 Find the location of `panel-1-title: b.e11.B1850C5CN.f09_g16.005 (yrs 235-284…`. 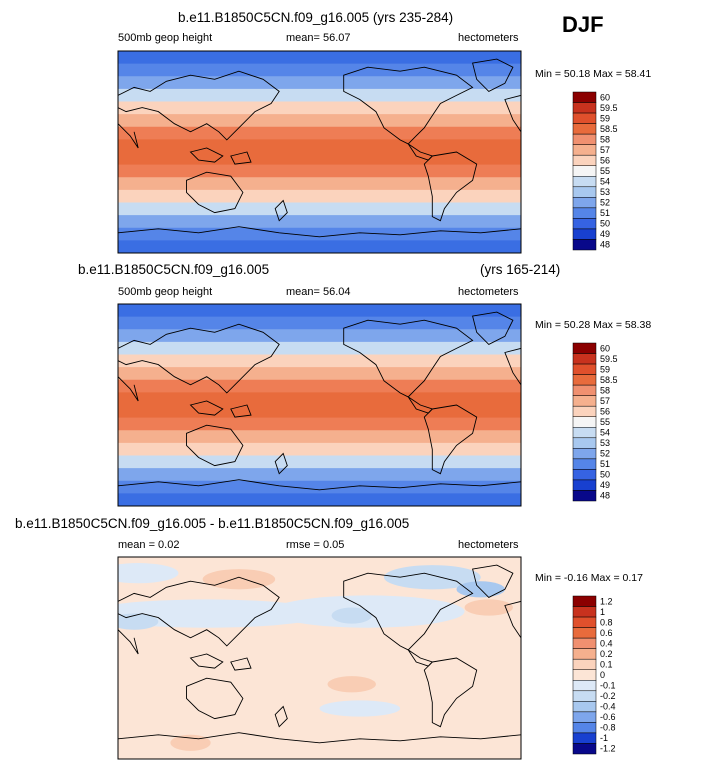

panel-1-title: b.e11.B1850C5CN.f09_g16.005 (yrs 235-284… is located at coordinates (316, 17).